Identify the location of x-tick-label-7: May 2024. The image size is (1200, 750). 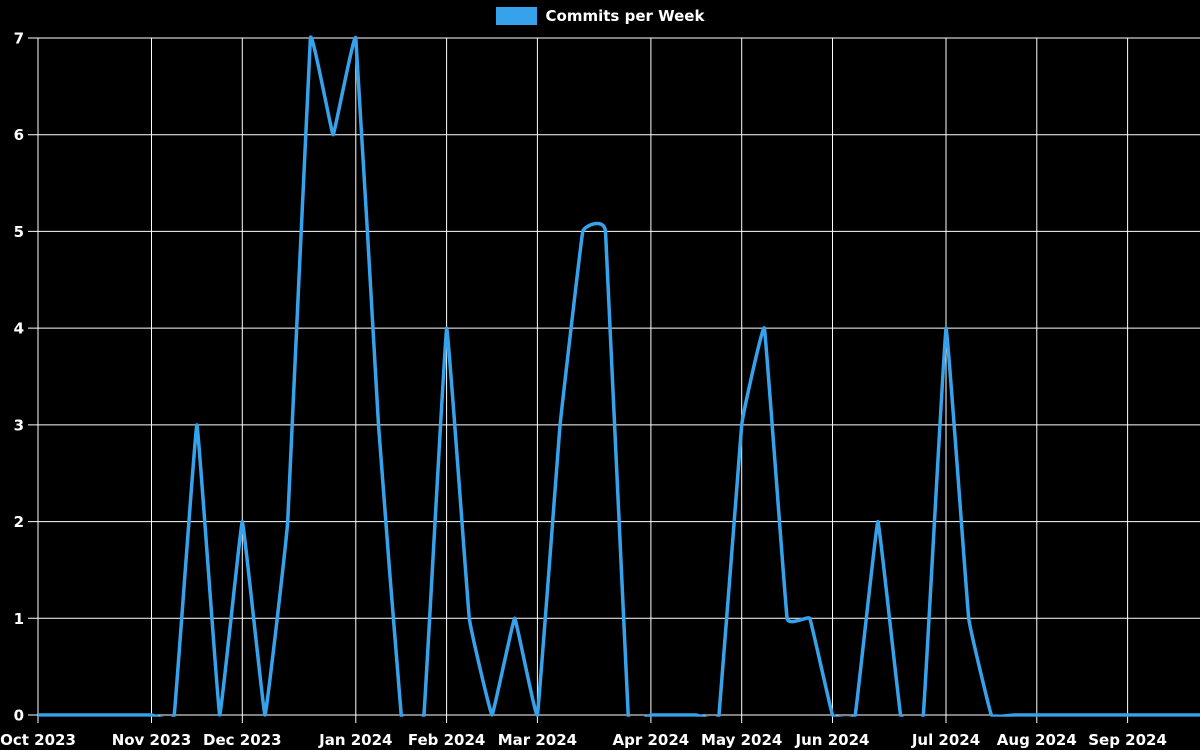
(741, 740).